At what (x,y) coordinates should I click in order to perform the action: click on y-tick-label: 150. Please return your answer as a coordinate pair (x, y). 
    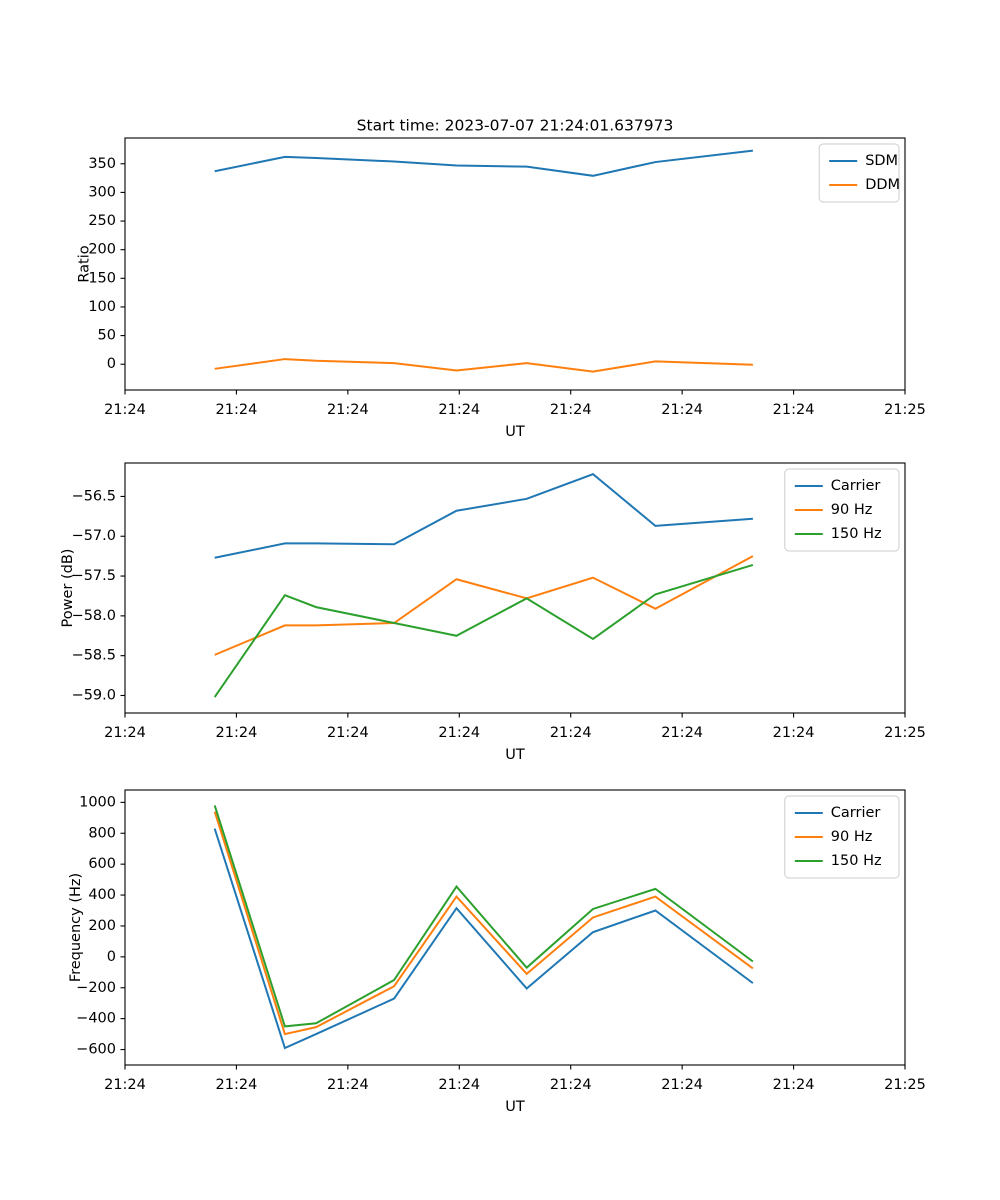
    Looking at the image, I should click on (102, 278).